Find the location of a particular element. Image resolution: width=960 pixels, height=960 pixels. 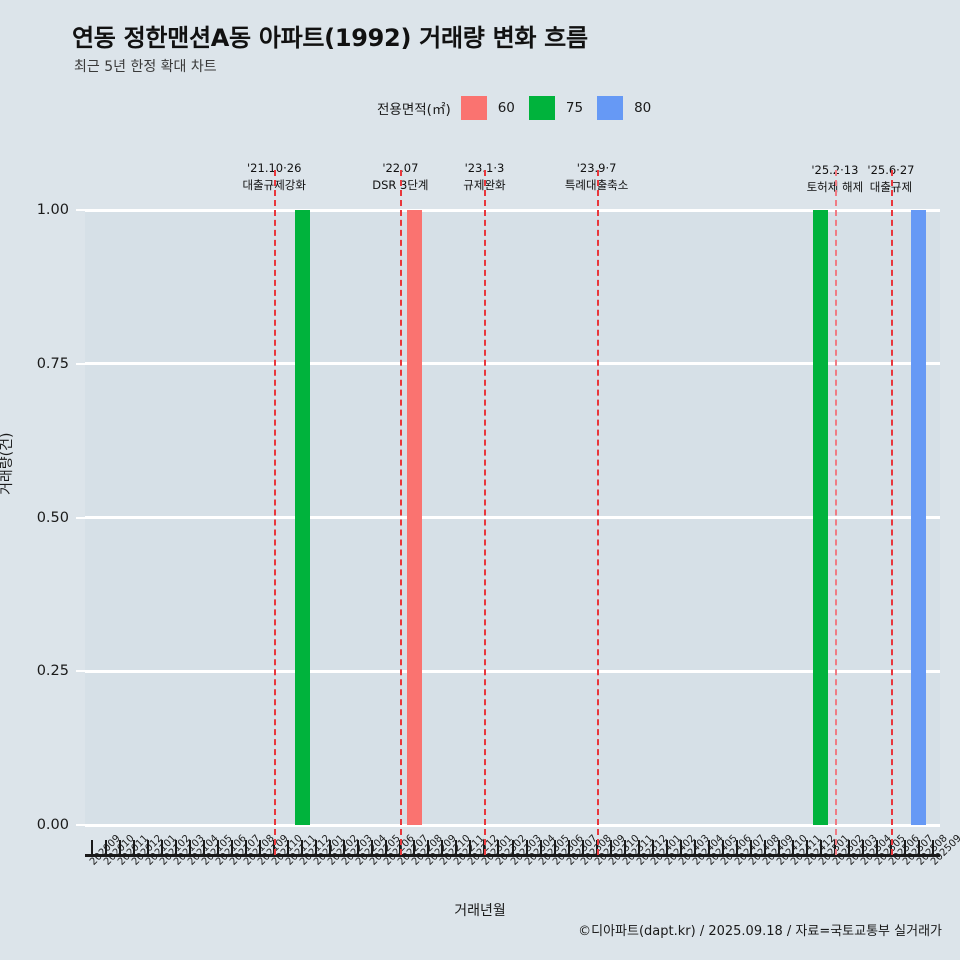

legend-item-80: 80 is located at coordinates (624, 108).